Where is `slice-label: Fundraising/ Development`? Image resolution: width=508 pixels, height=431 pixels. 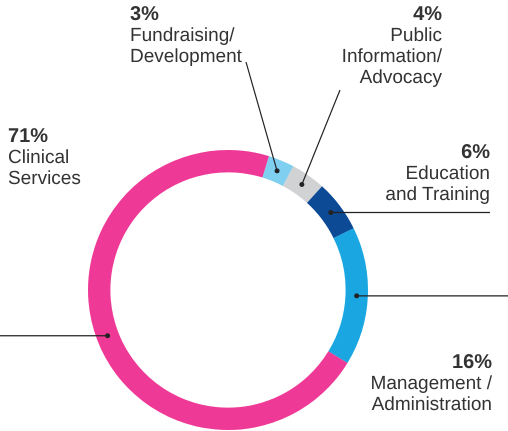 slice-label: Fundraising/ Development is located at coordinates (186, 46).